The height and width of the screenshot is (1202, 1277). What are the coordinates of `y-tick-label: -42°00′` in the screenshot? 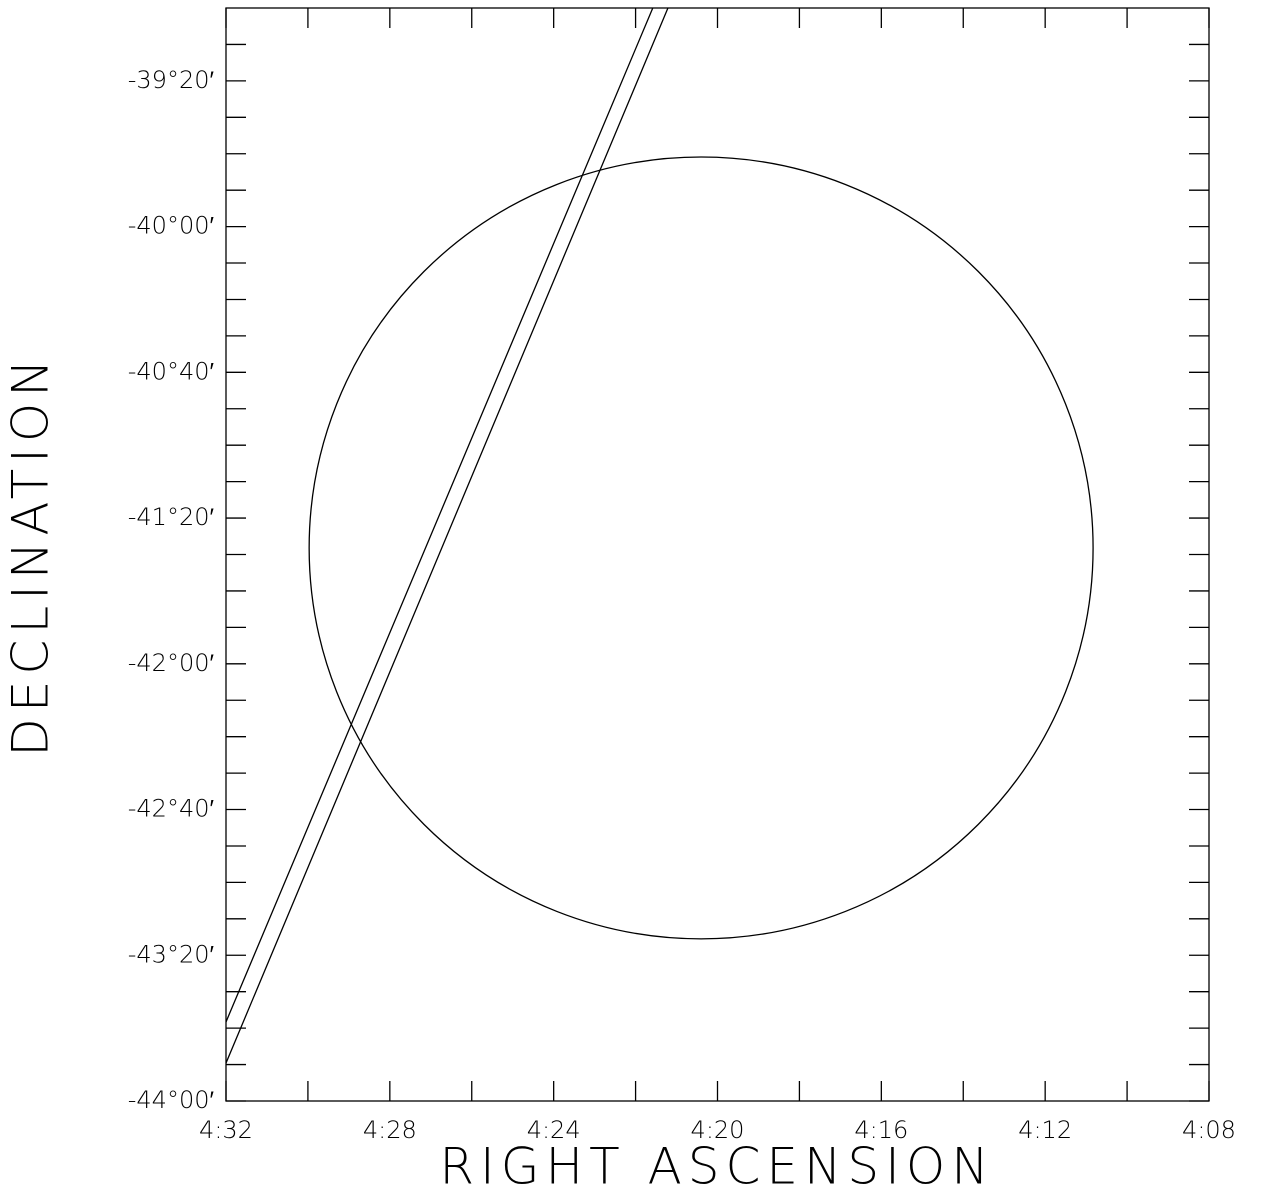 It's located at (171, 663).